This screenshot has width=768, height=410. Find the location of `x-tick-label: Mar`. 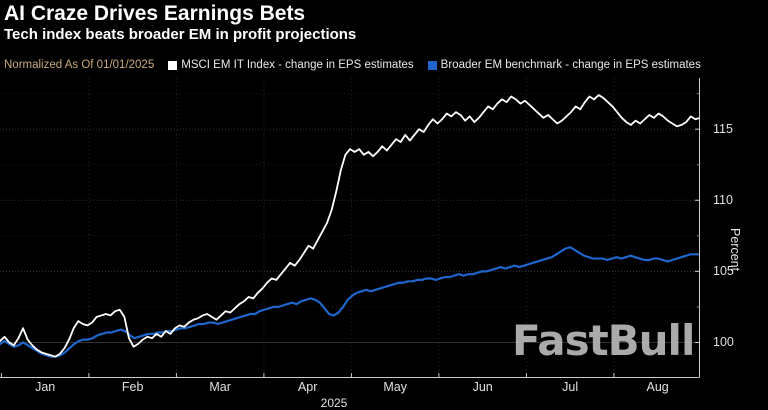

x-tick-label: Mar is located at coordinates (220, 387).